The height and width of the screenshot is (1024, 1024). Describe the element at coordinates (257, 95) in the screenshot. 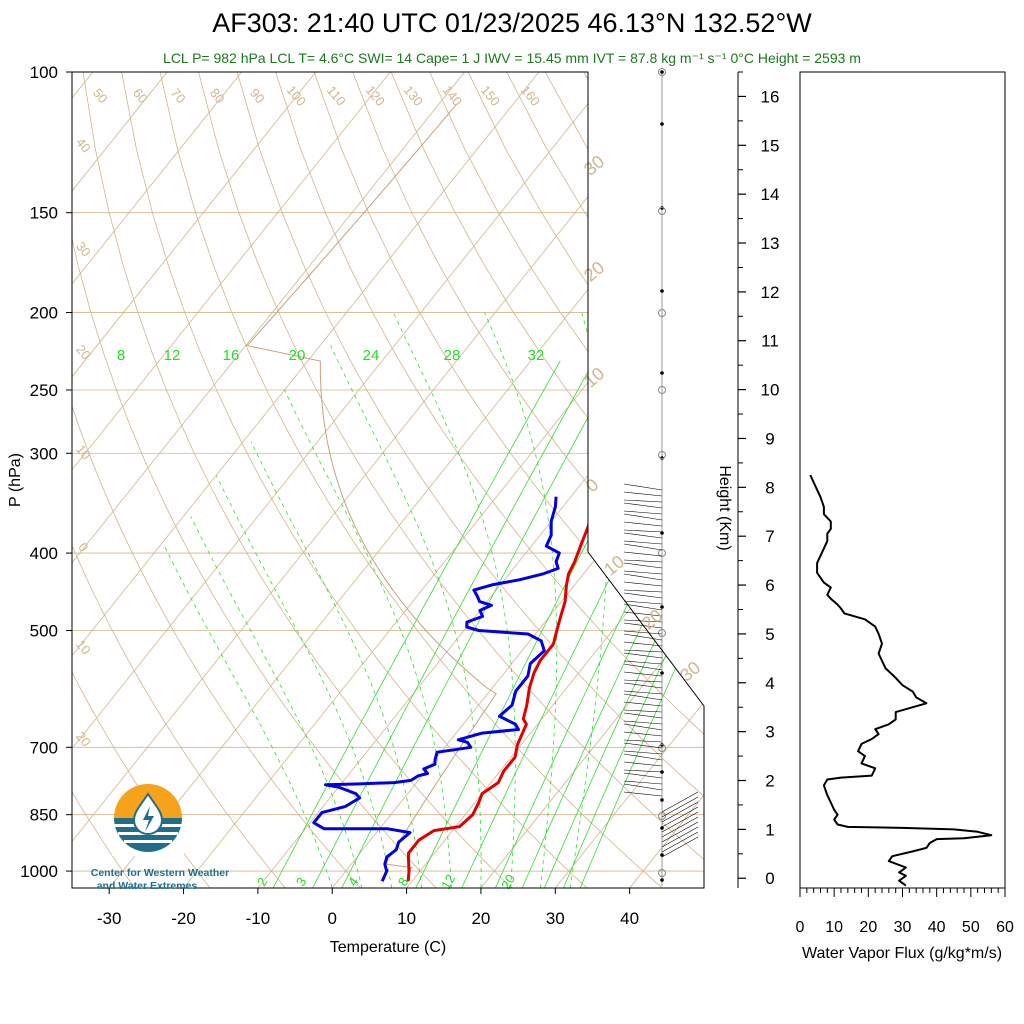

I see `isotherm-top-label: 90` at that location.